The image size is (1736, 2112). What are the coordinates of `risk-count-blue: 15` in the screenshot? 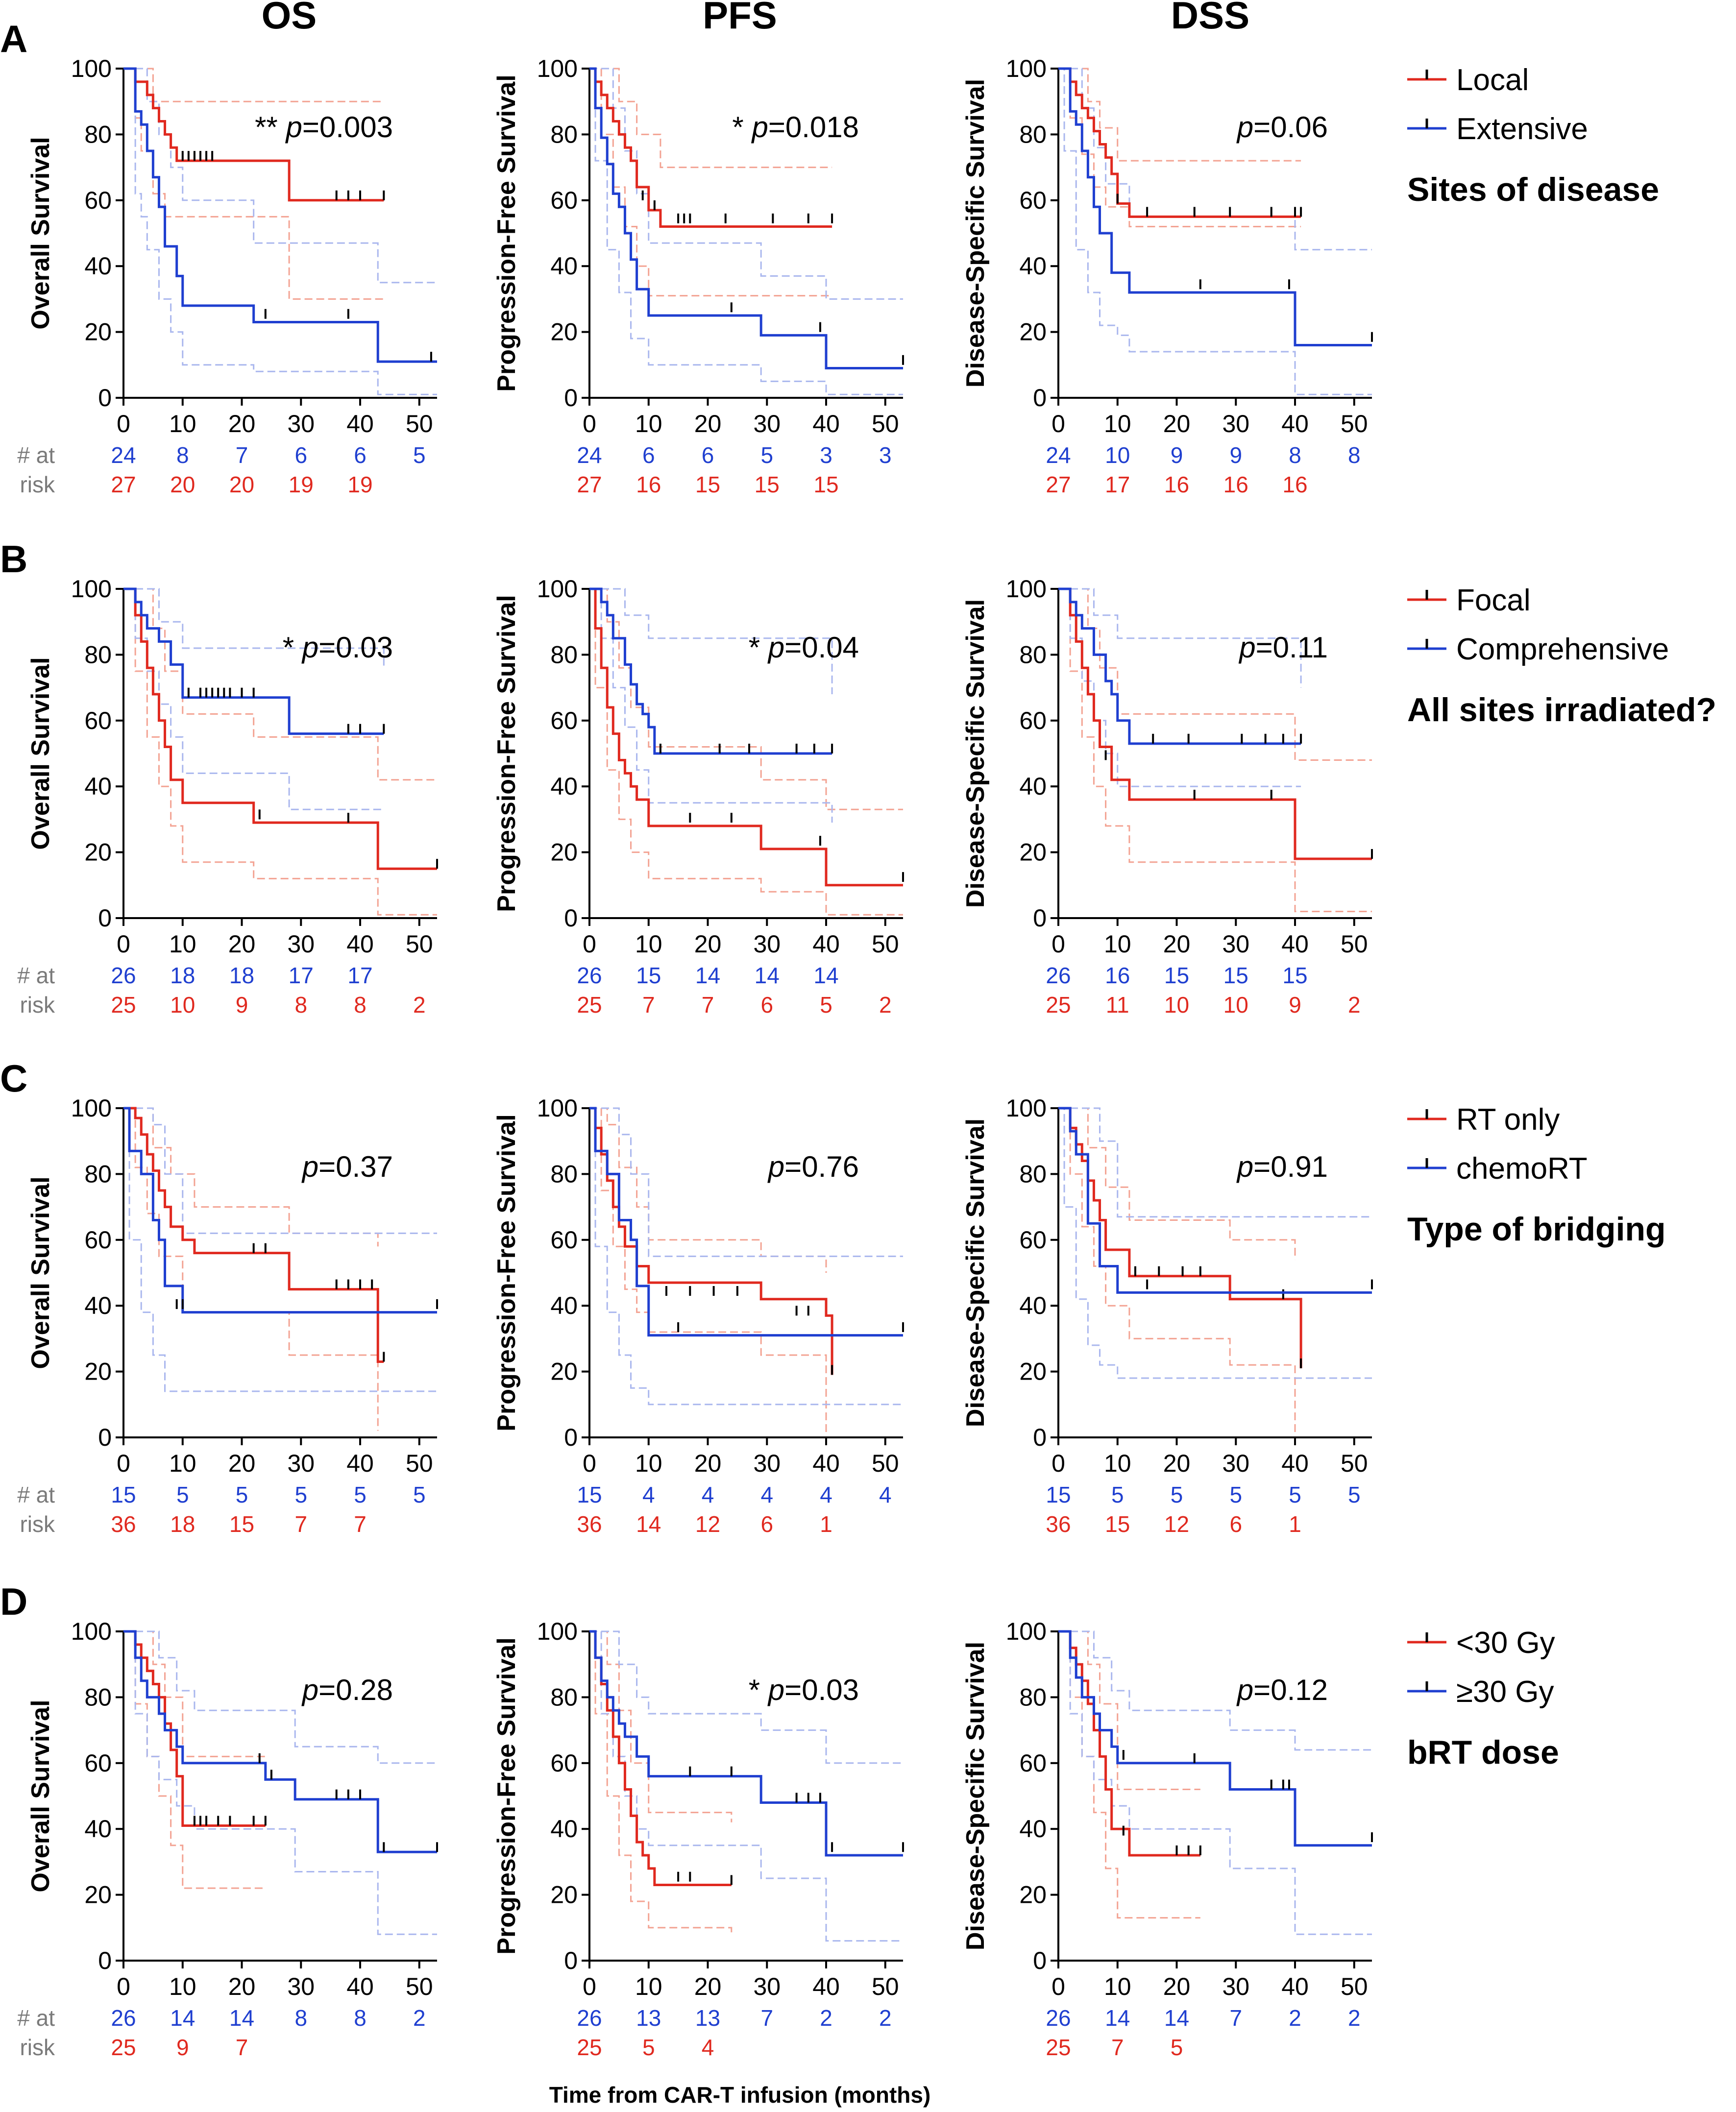 It's located at (1059, 1494).